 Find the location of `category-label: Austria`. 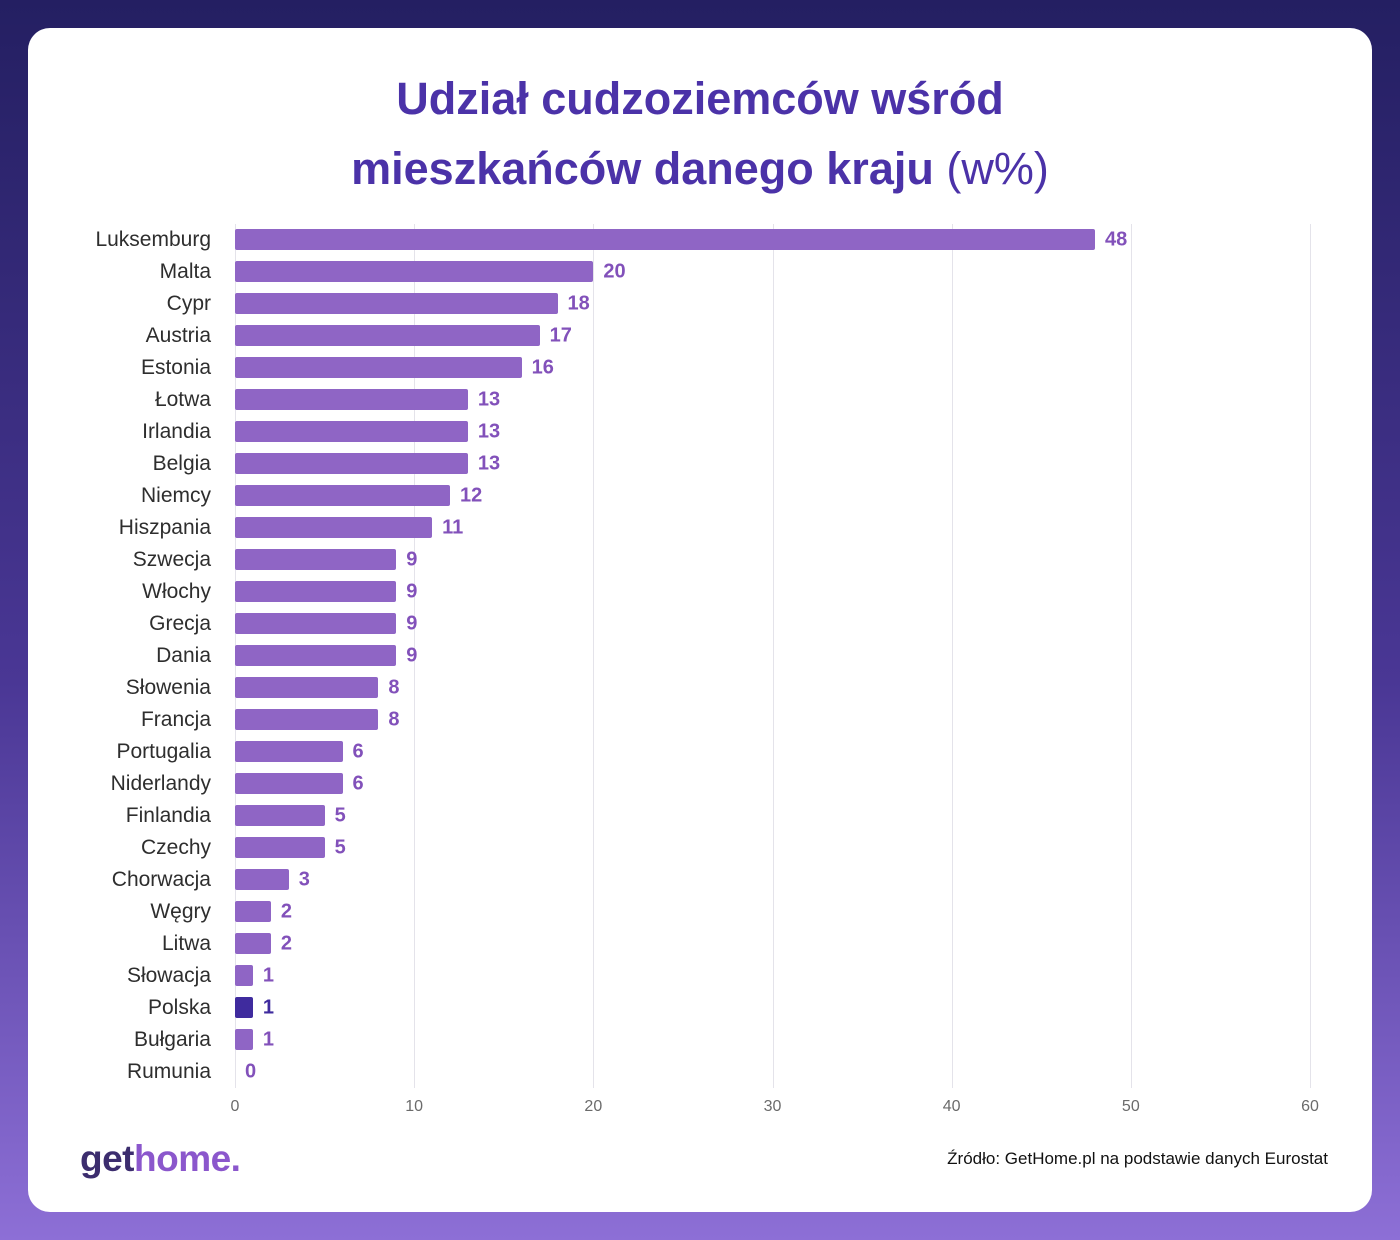

category-label: Austria is located at coordinates (178, 335).